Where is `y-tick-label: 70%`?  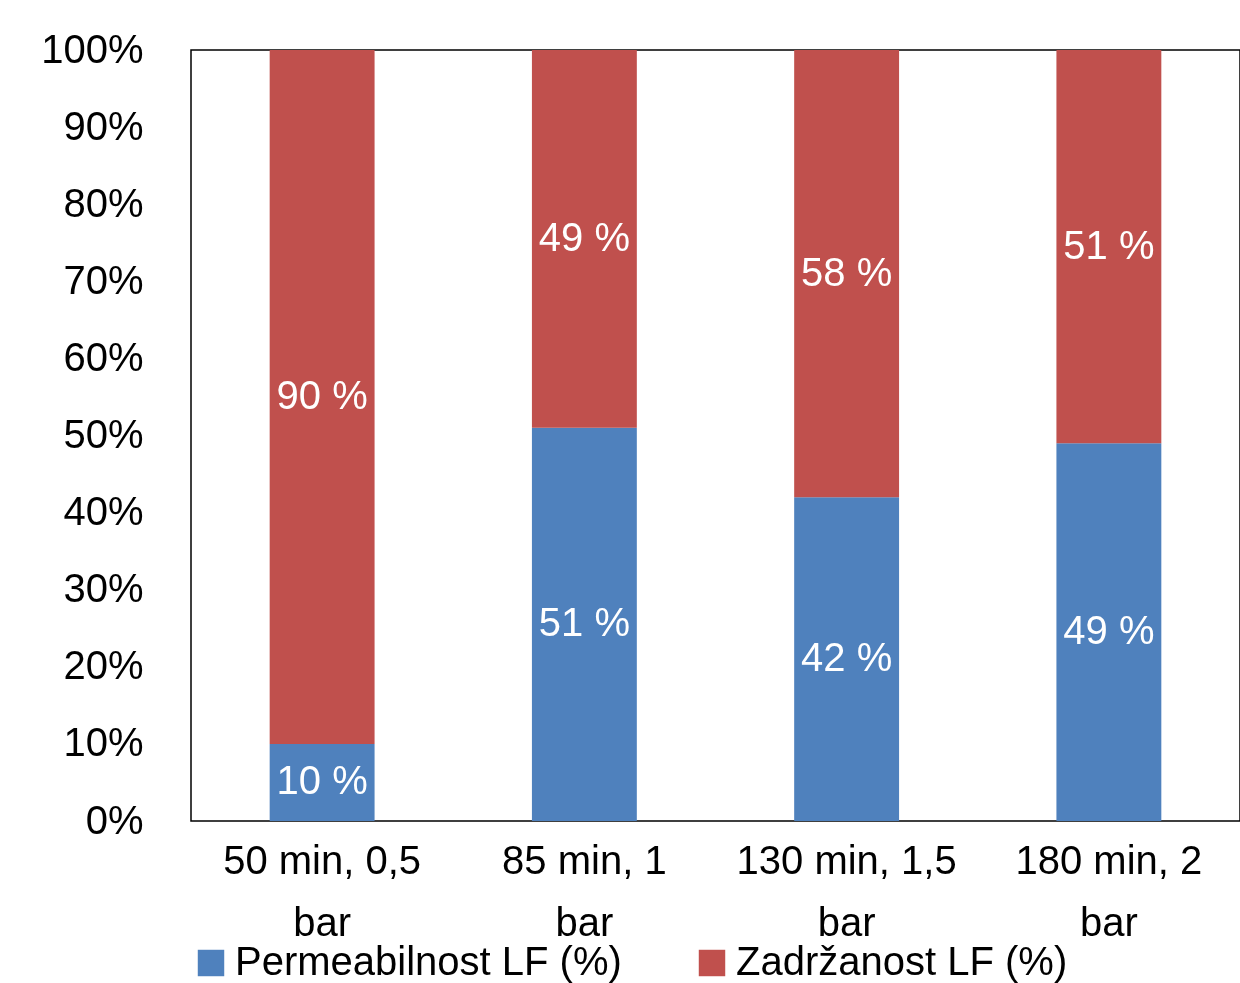 y-tick-label: 70% is located at coordinates (103, 279).